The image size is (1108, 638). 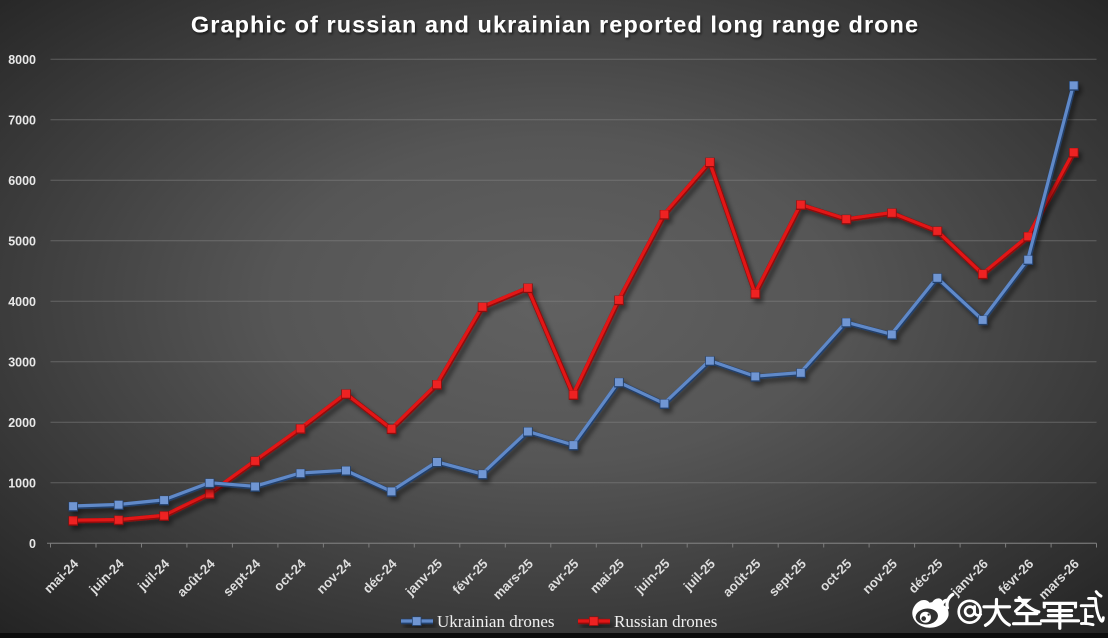 I want to click on svg-text: 3000, so click(x=22, y=362).